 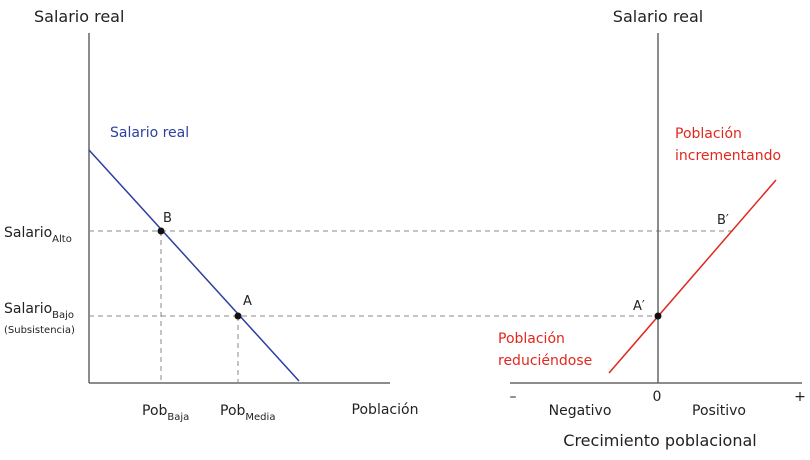 What do you see at coordinates (161, 231) in the screenshot?
I see `point-b` at bounding box center [161, 231].